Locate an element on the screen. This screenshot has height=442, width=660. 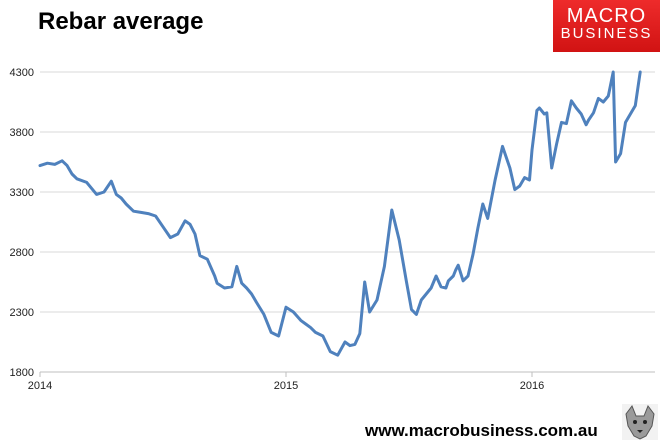
y-tick-label: 4300 is located at coordinates (22, 73).